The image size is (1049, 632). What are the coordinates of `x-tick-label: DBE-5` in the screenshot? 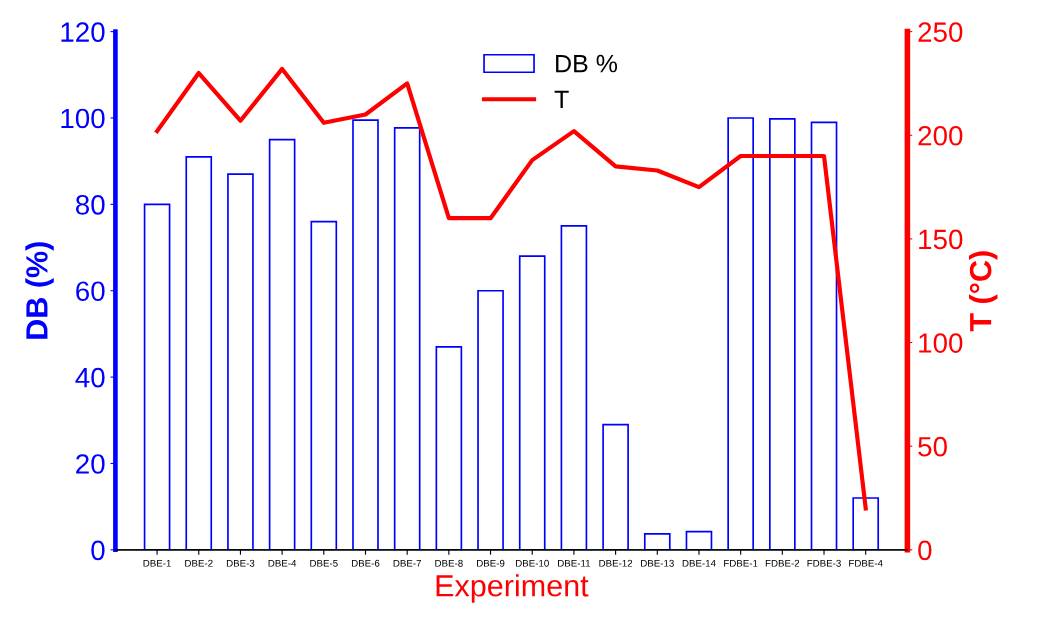 It's located at (324, 563).